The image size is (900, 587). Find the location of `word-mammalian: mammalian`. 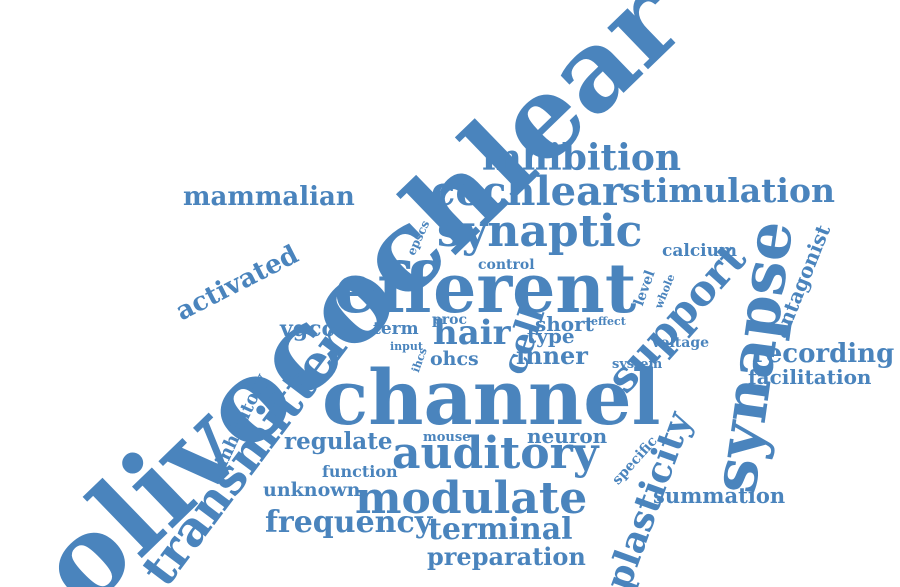

word-mammalian: mammalian is located at coordinates (269, 197).